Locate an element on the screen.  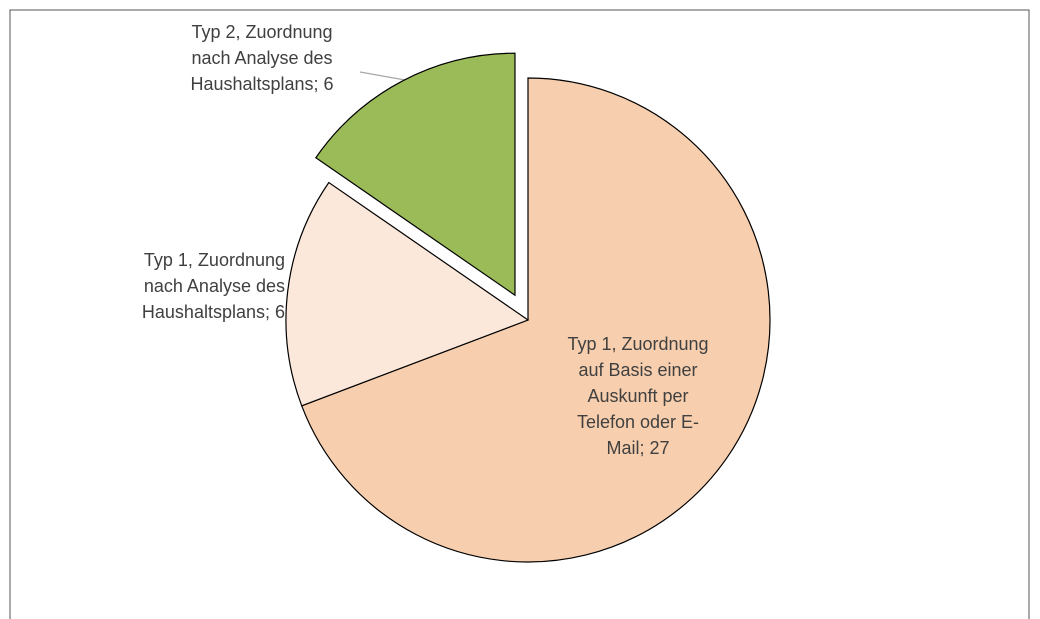
leader-line is located at coordinates (382, 76).